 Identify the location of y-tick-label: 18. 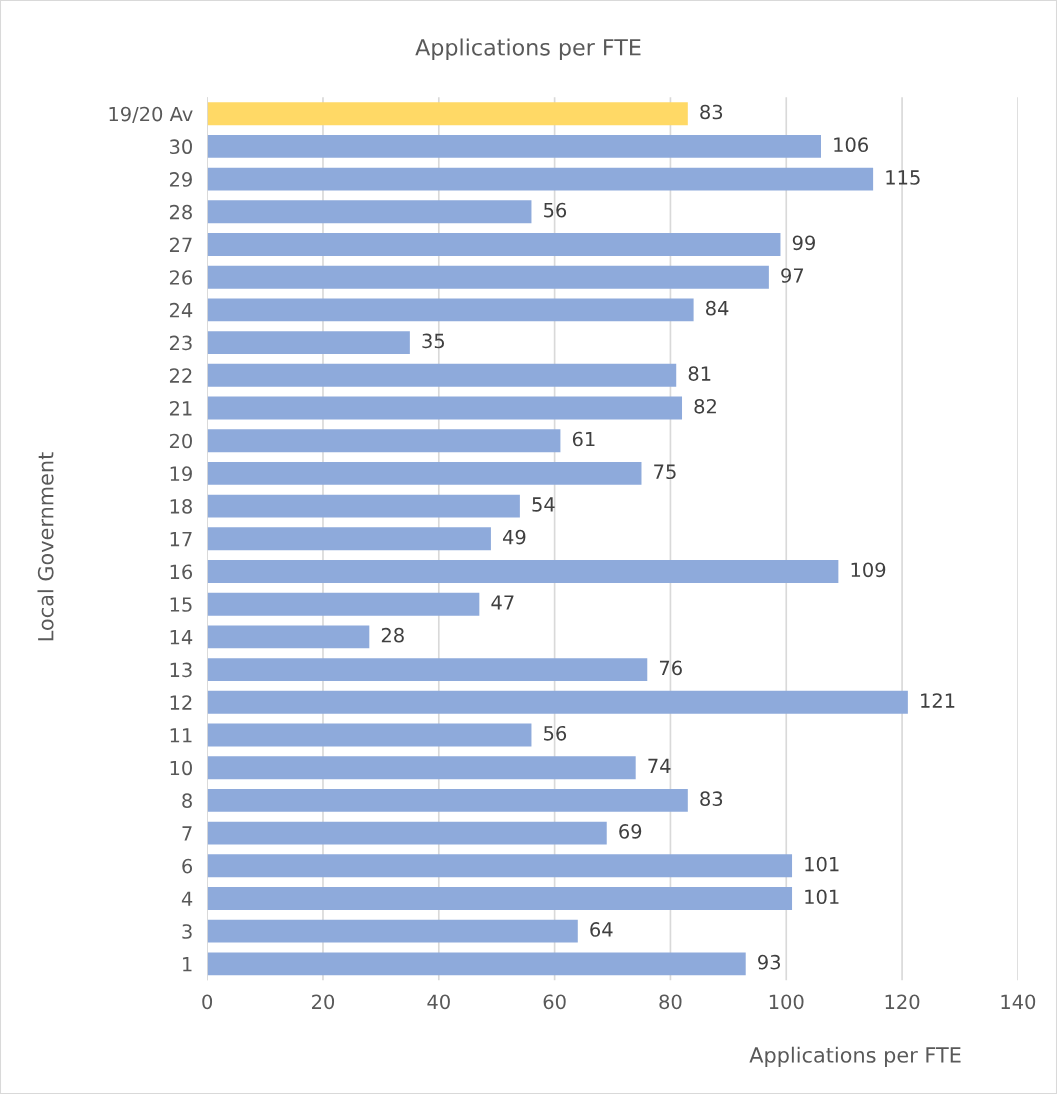
(181, 506).